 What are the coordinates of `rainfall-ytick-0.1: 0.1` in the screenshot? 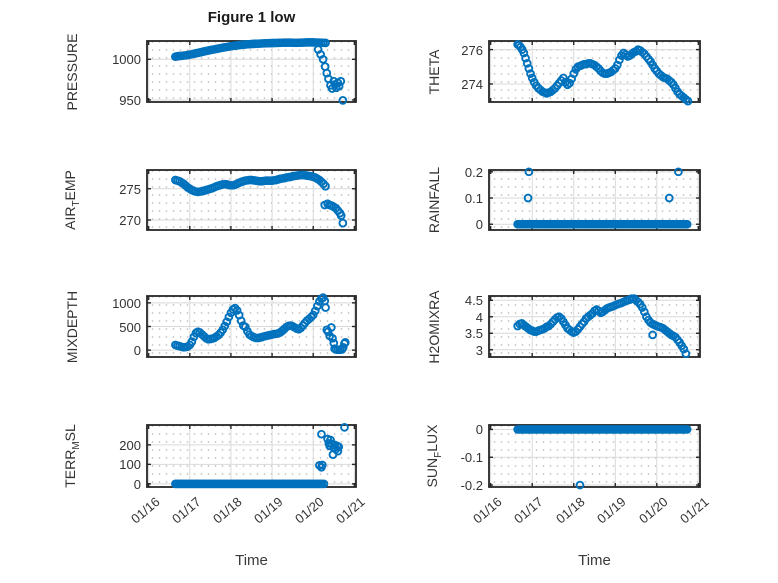 It's located at (473, 199).